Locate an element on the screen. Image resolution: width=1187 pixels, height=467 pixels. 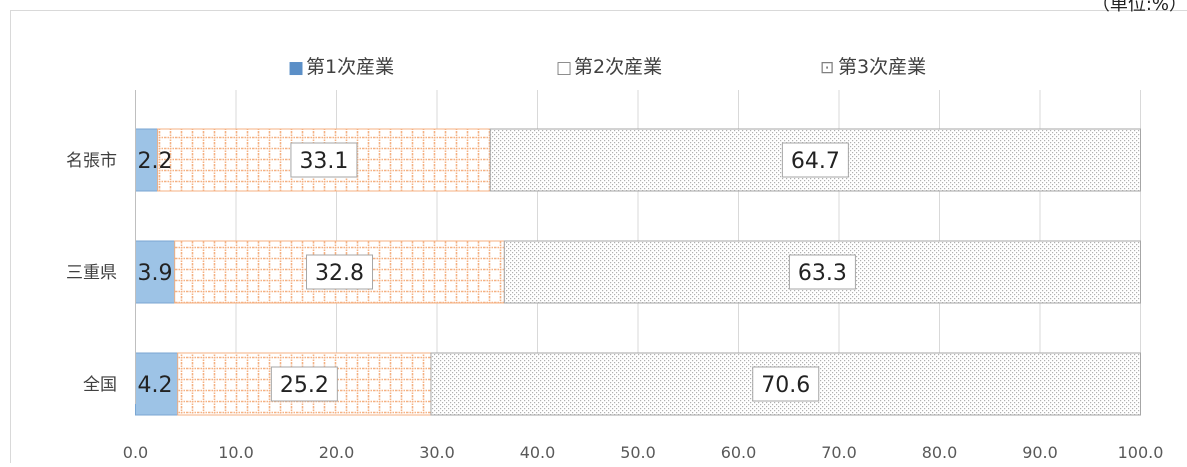
unit-note: （単位:%） is located at coordinates (1139, 8).